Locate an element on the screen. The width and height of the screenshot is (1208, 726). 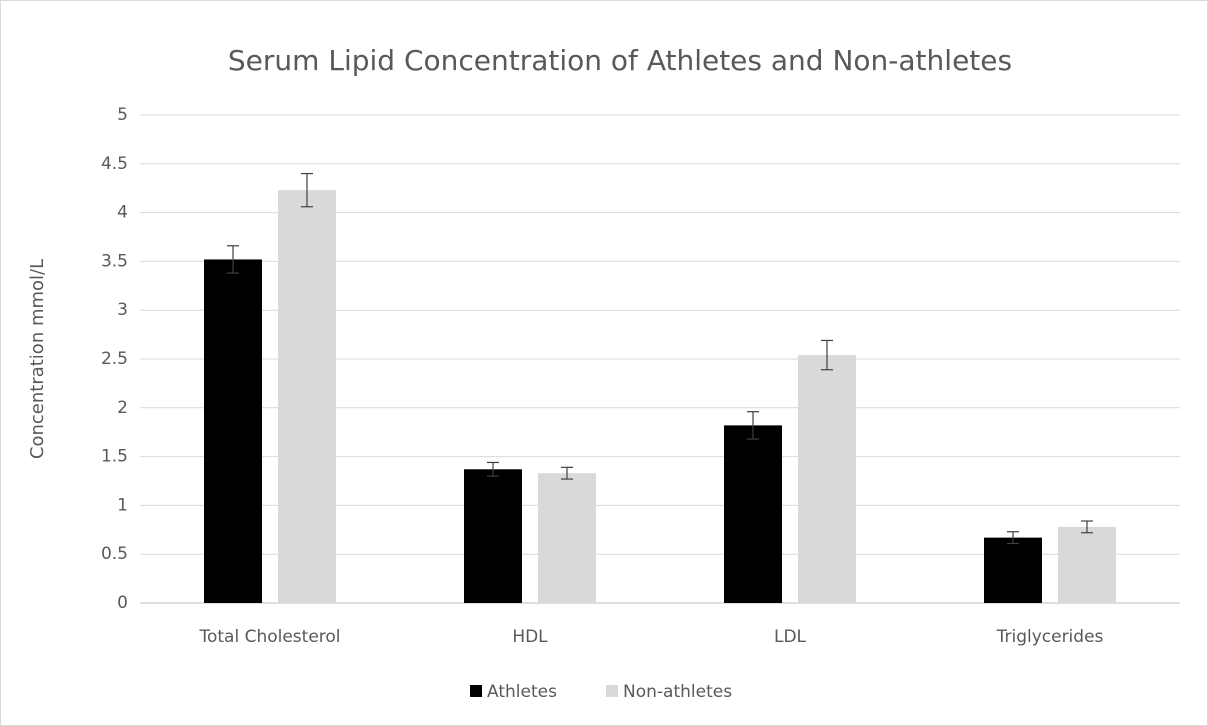
y-tick-label: 5 is located at coordinates (122, 115).